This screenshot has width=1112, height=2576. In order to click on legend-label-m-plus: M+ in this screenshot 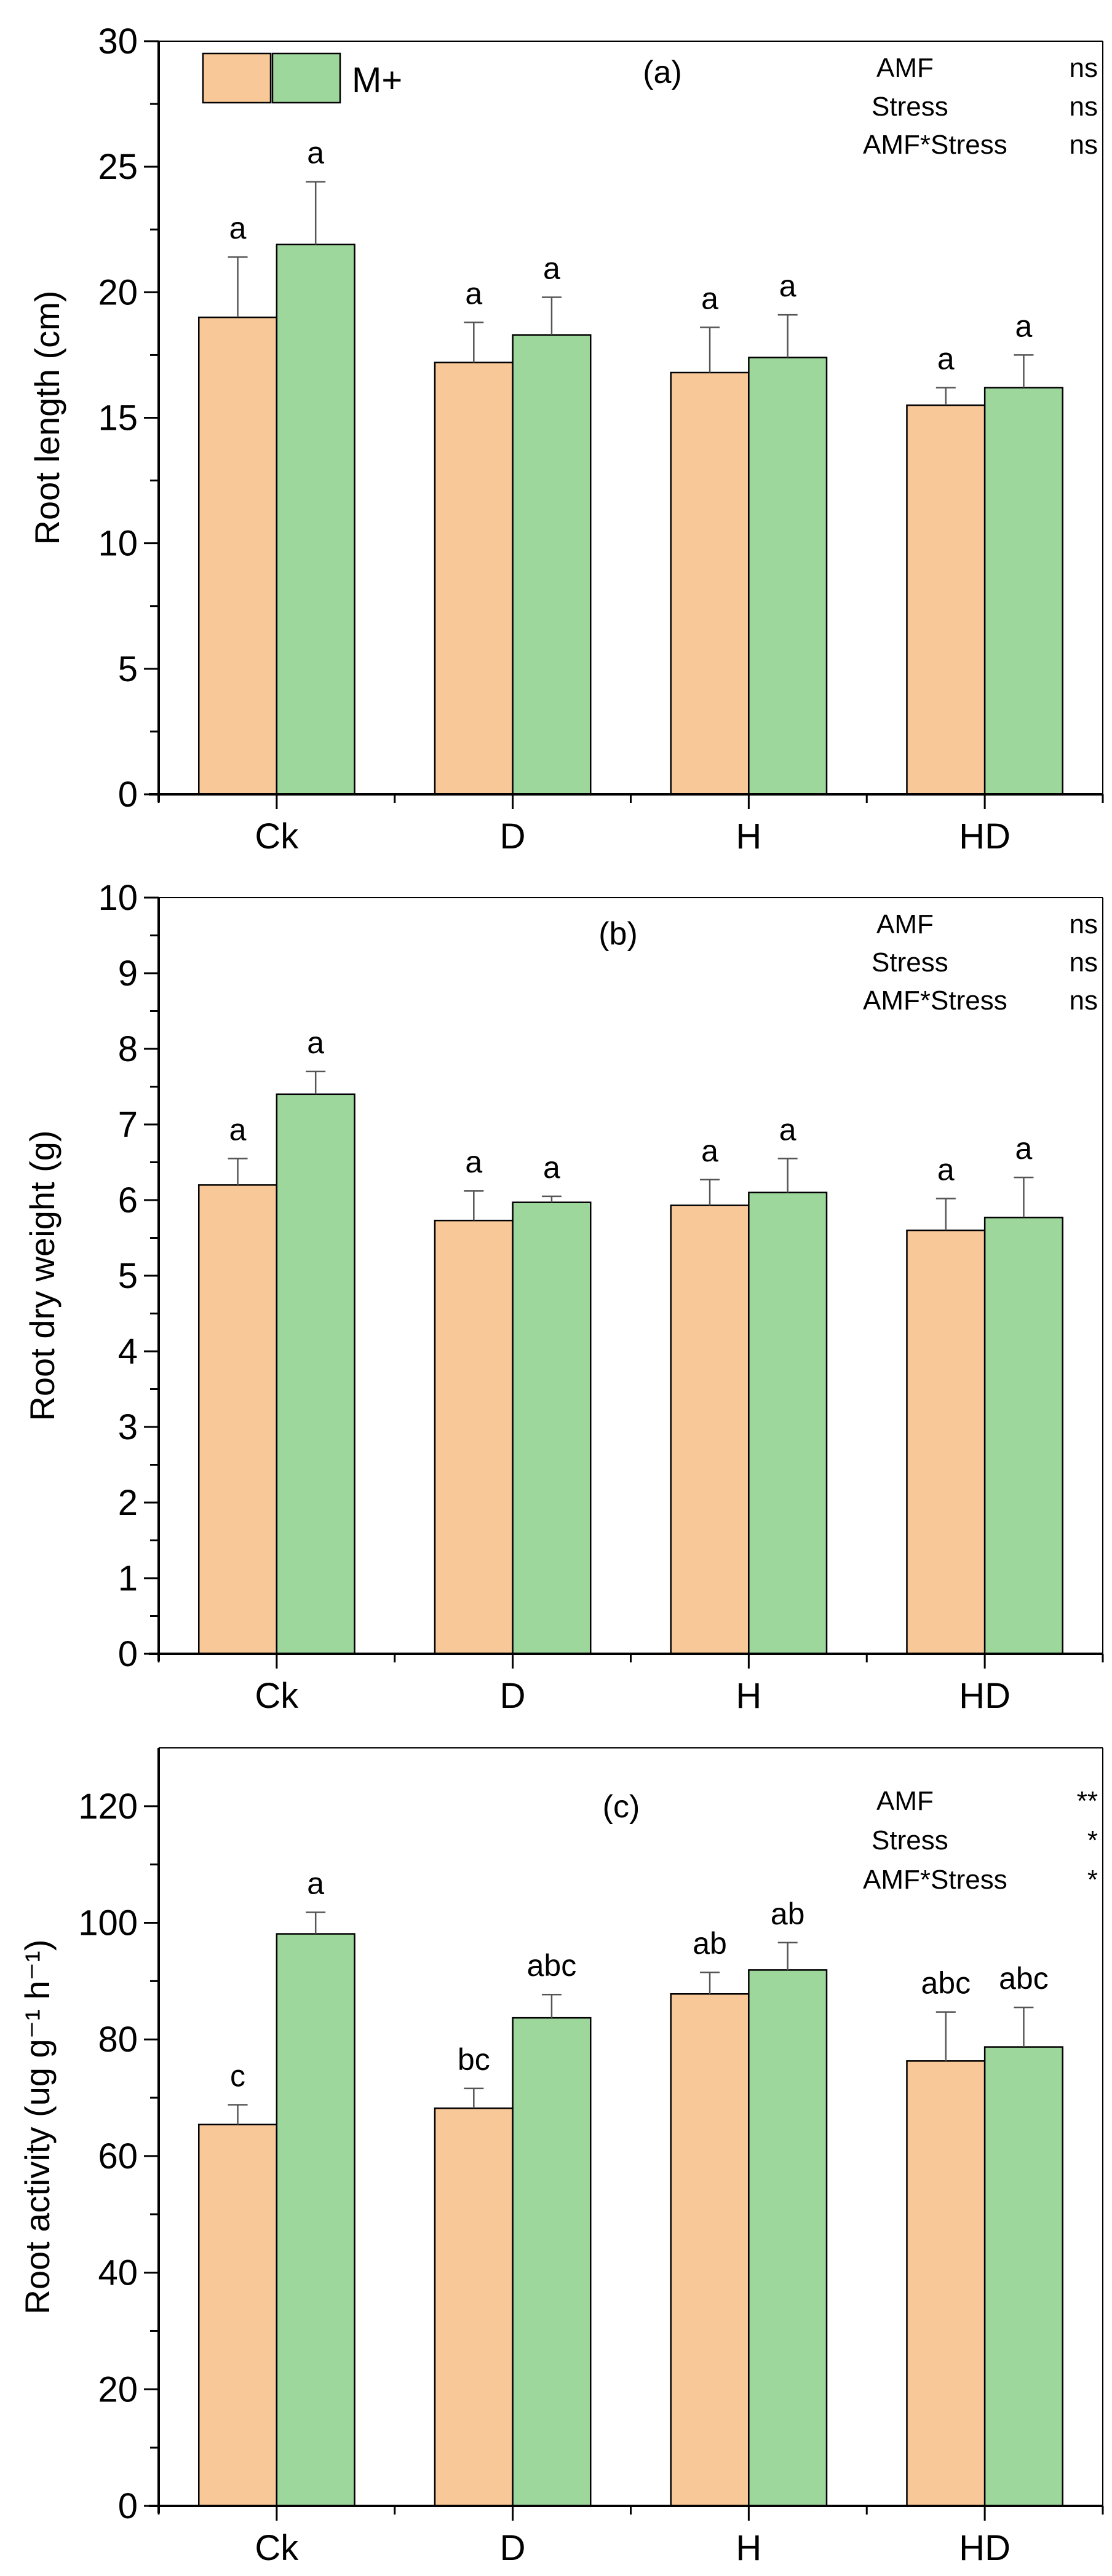, I will do `click(377, 80)`.